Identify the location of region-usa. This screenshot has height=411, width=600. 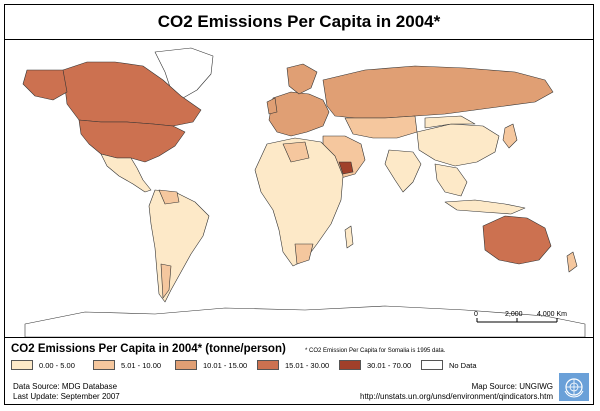
(132, 141).